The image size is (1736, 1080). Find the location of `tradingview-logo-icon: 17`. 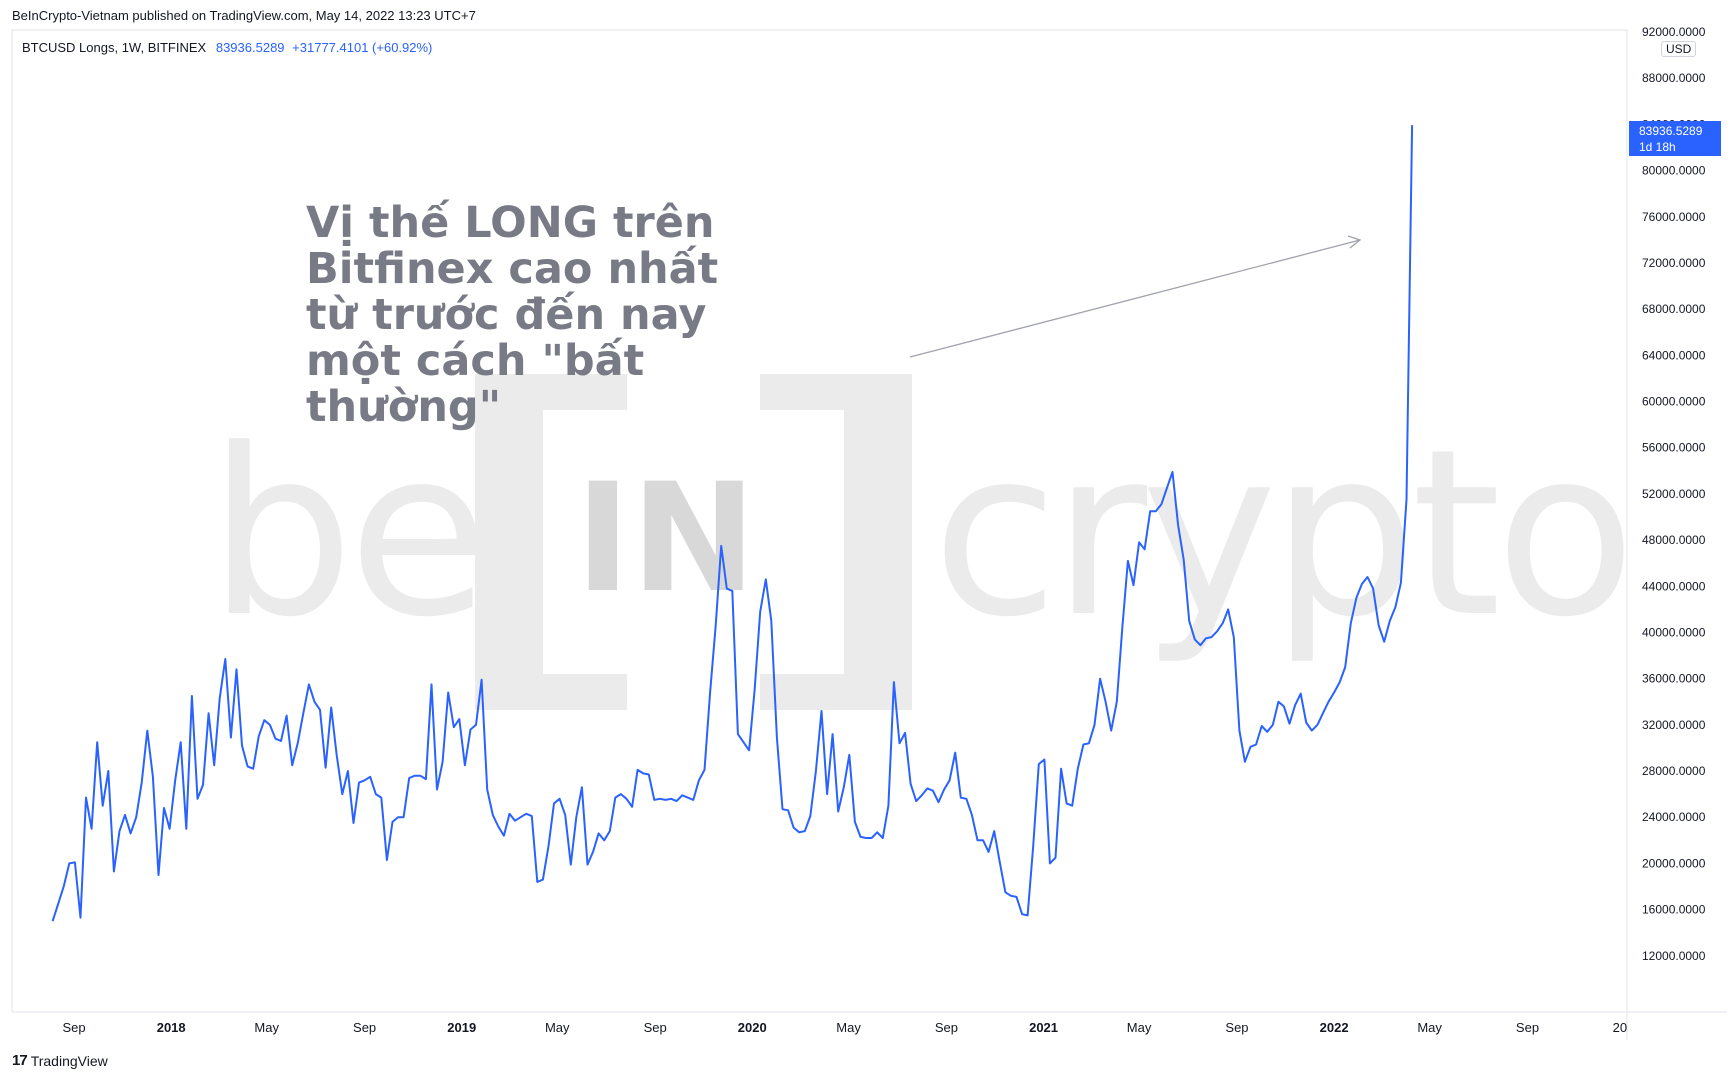

tradingview-logo-icon: 17 is located at coordinates (20, 1060).